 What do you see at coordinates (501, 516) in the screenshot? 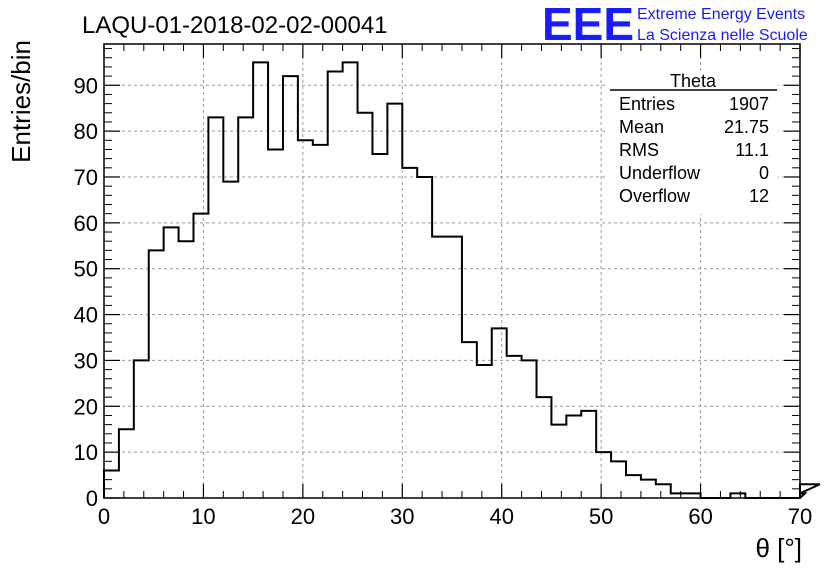
I see `x-tick-label: 40` at bounding box center [501, 516].